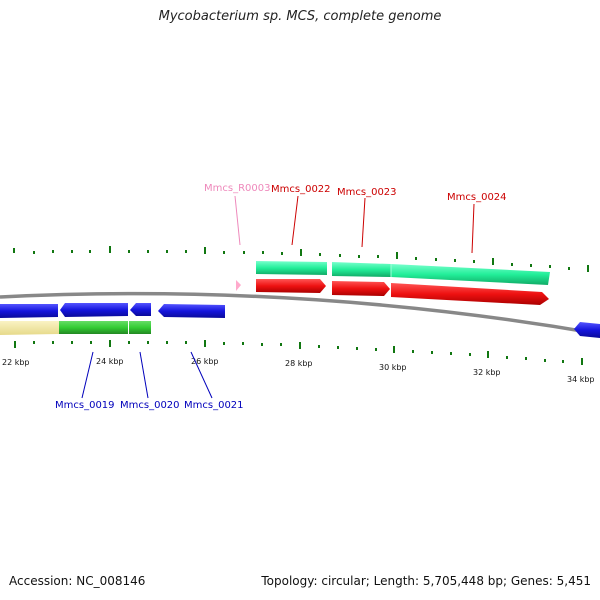 This screenshot has width=600, height=600. Describe the element at coordinates (77, 581) in the screenshot. I see `accession-text: Accession: NC_008146` at that location.